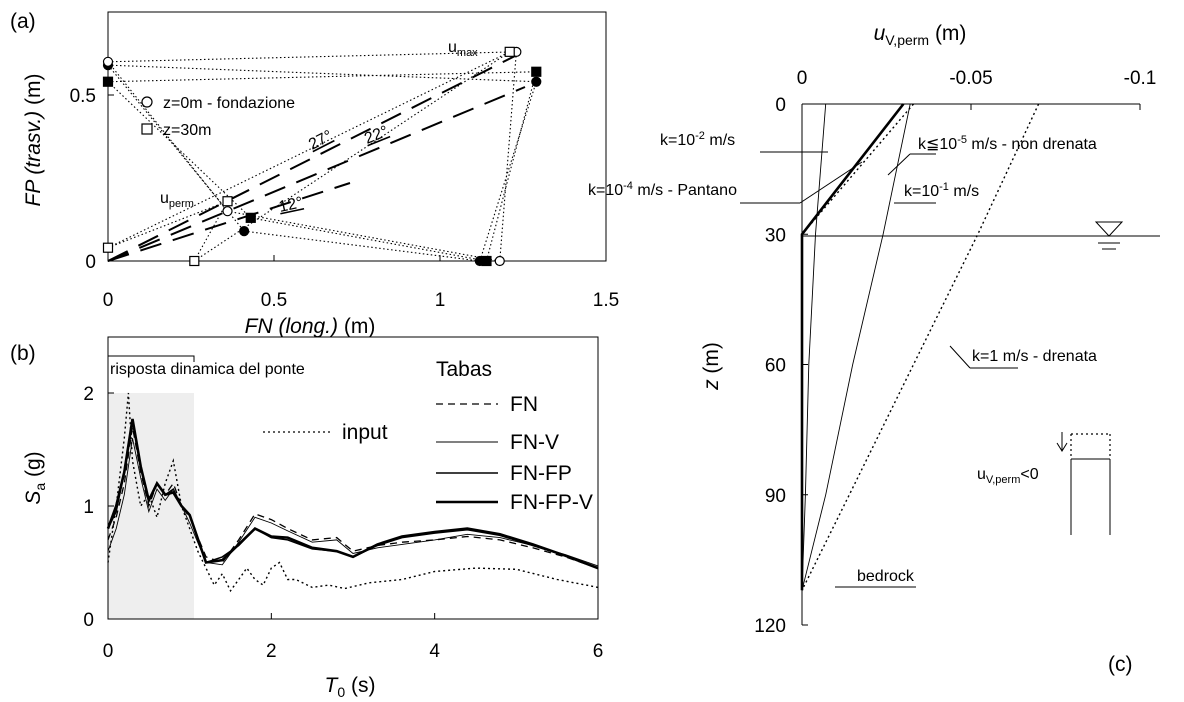 The width and height of the screenshot is (1184, 702). Describe the element at coordinates (780, 105) in the screenshot. I see `c-ytick-label: 0` at that location.